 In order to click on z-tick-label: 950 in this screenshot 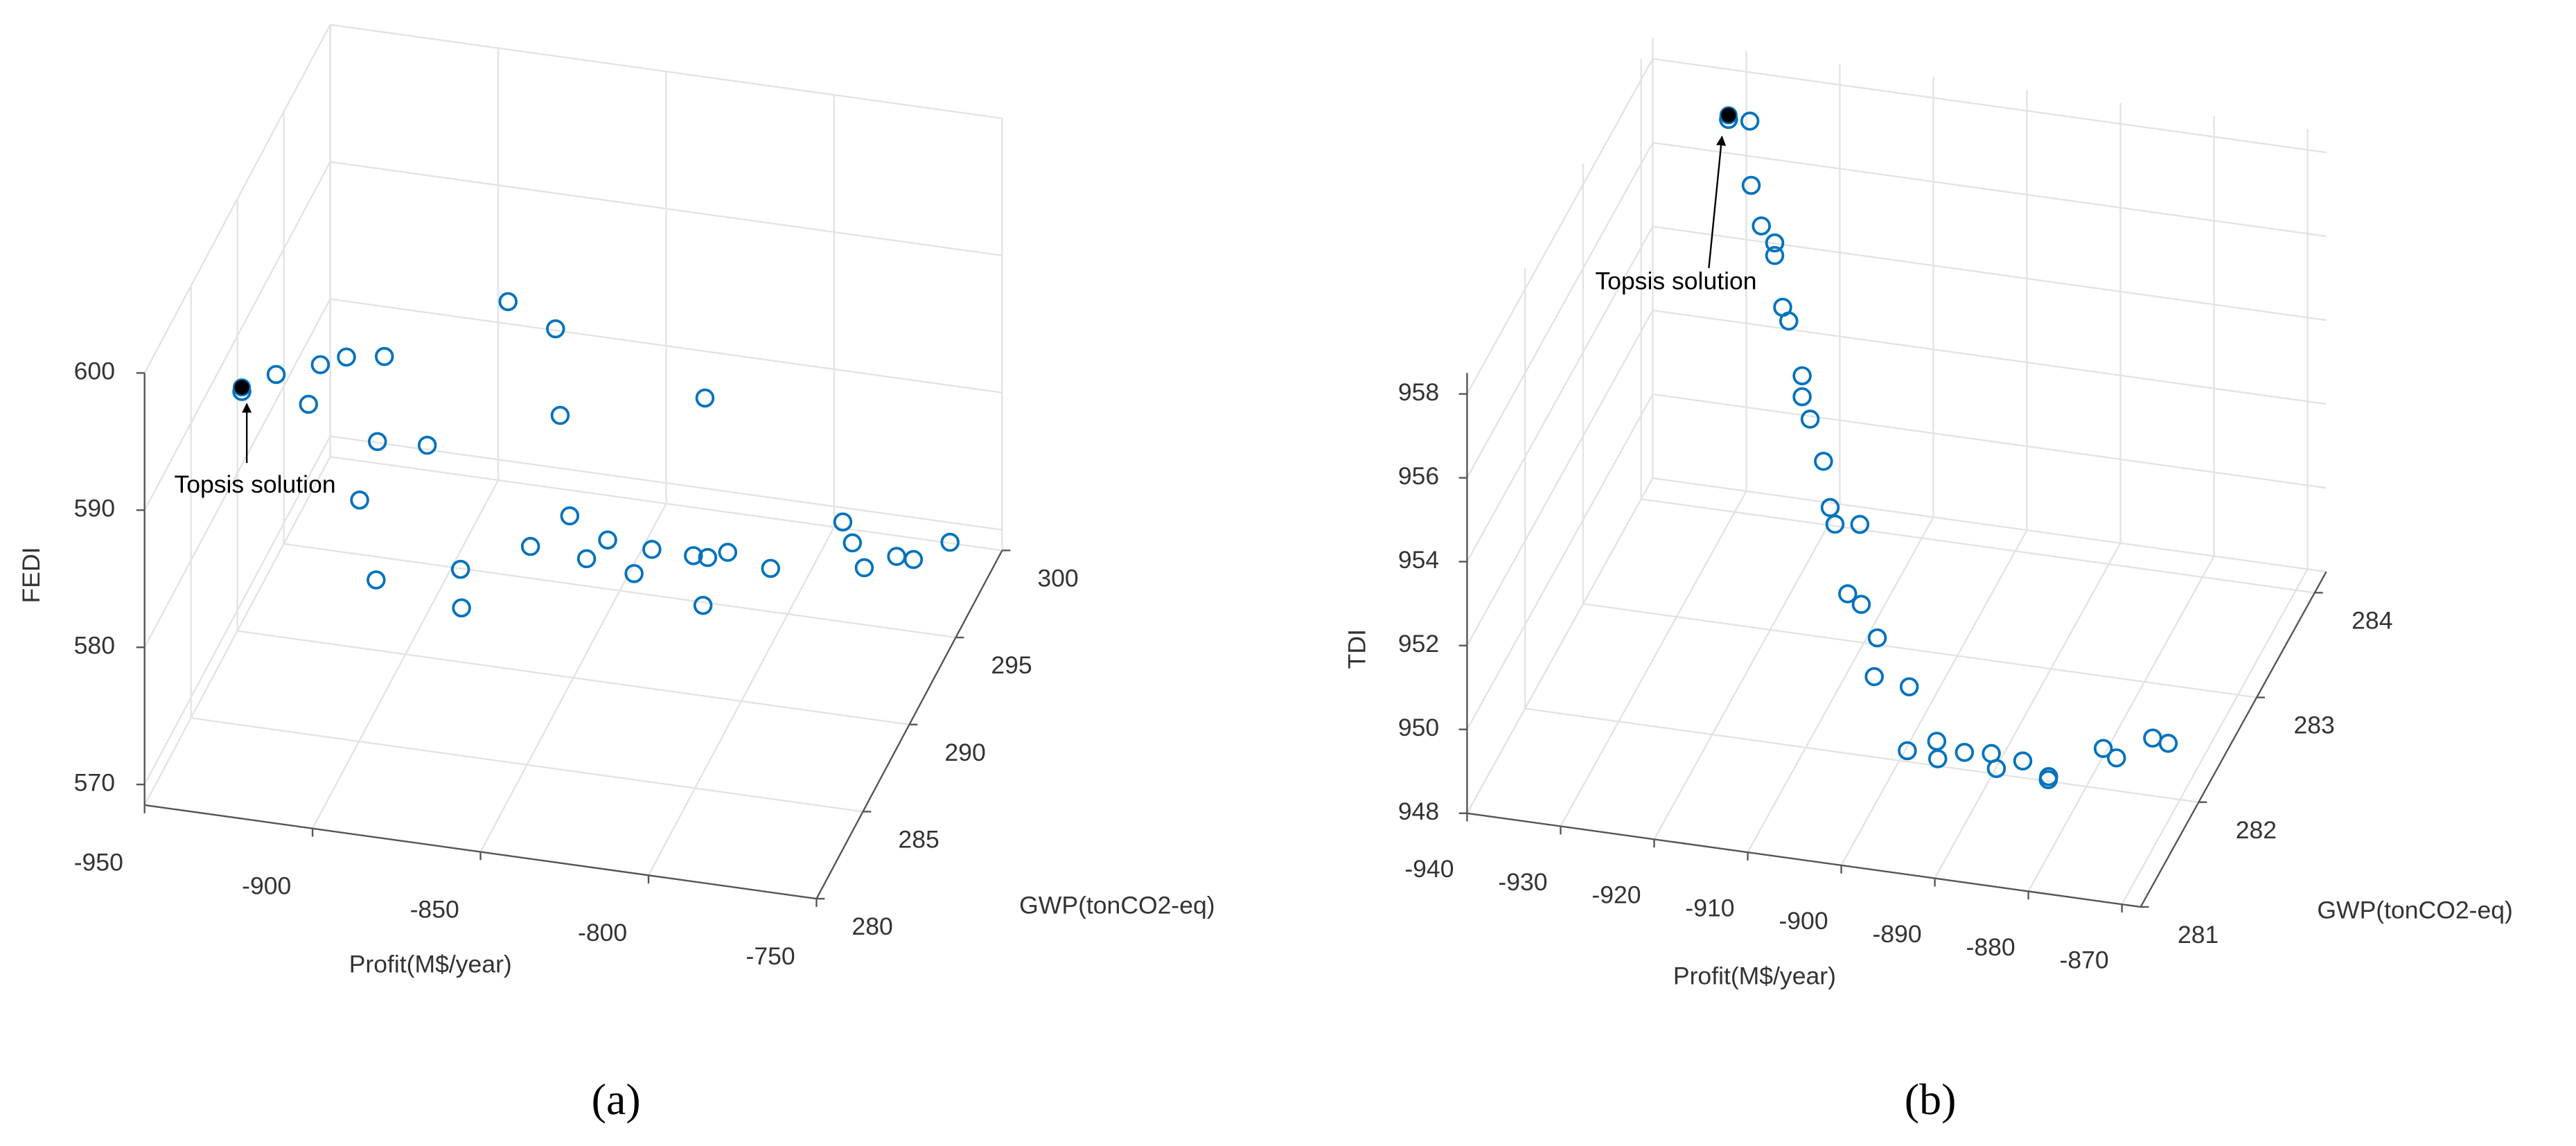, I will do `click(1418, 727)`.